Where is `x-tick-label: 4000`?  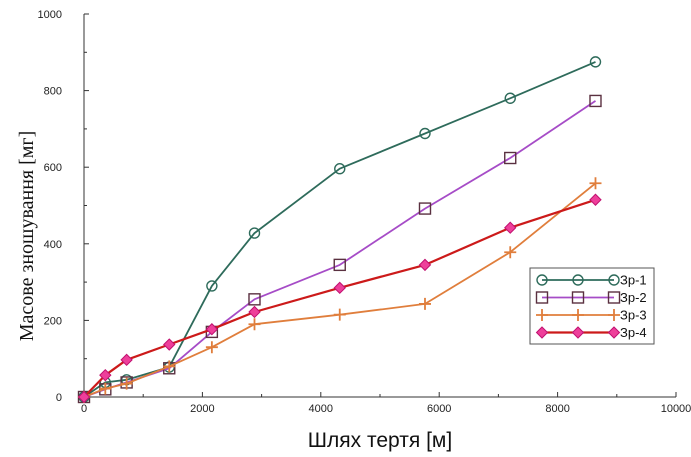 x-tick-label: 4000 is located at coordinates (321, 409).